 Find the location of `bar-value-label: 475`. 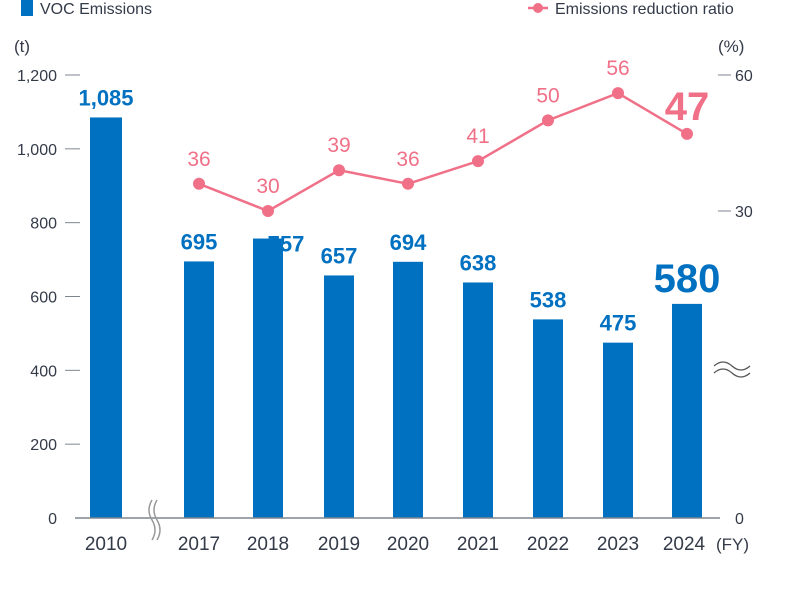

bar-value-label: 475 is located at coordinates (618, 323).